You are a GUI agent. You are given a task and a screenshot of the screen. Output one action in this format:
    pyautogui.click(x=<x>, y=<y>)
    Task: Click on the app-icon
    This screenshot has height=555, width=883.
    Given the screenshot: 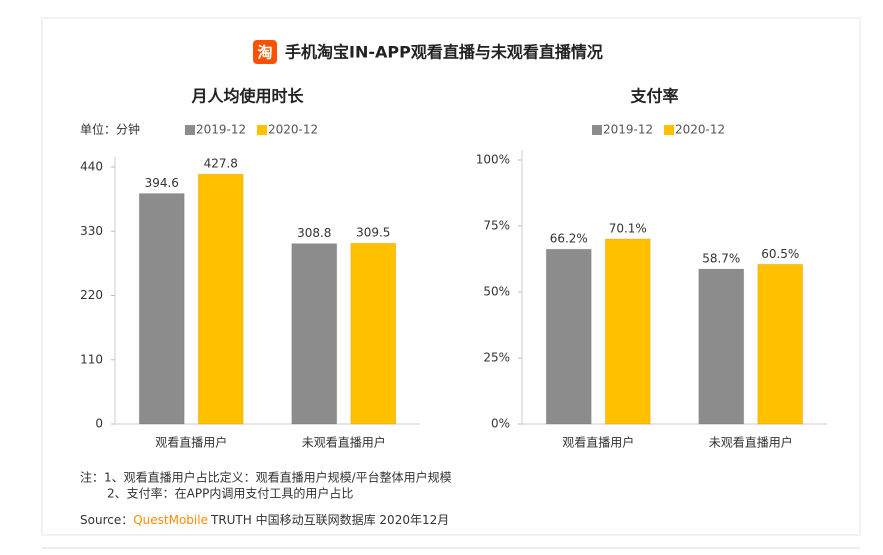 What is the action you would take?
    pyautogui.click(x=265, y=52)
    